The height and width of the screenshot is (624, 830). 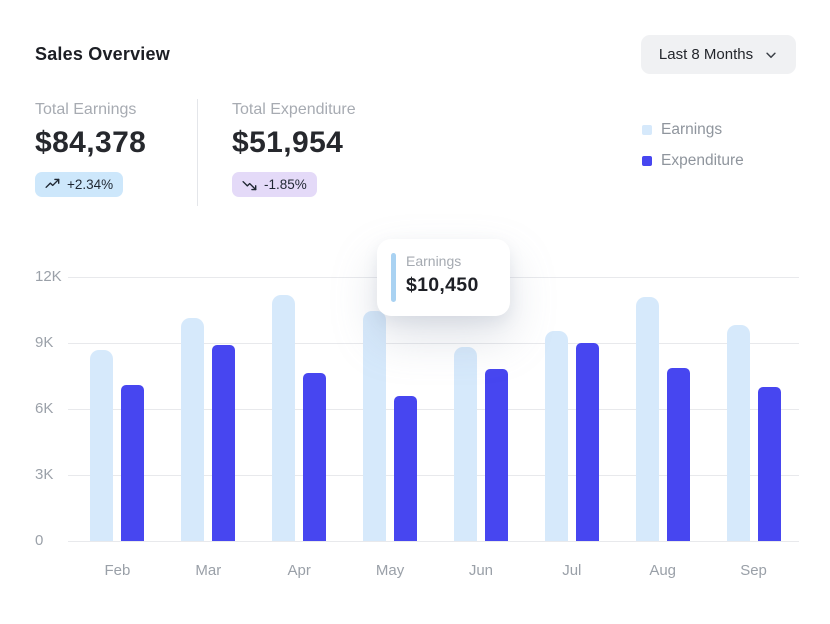 I want to click on tooltip-value: $10,450, so click(x=442, y=285).